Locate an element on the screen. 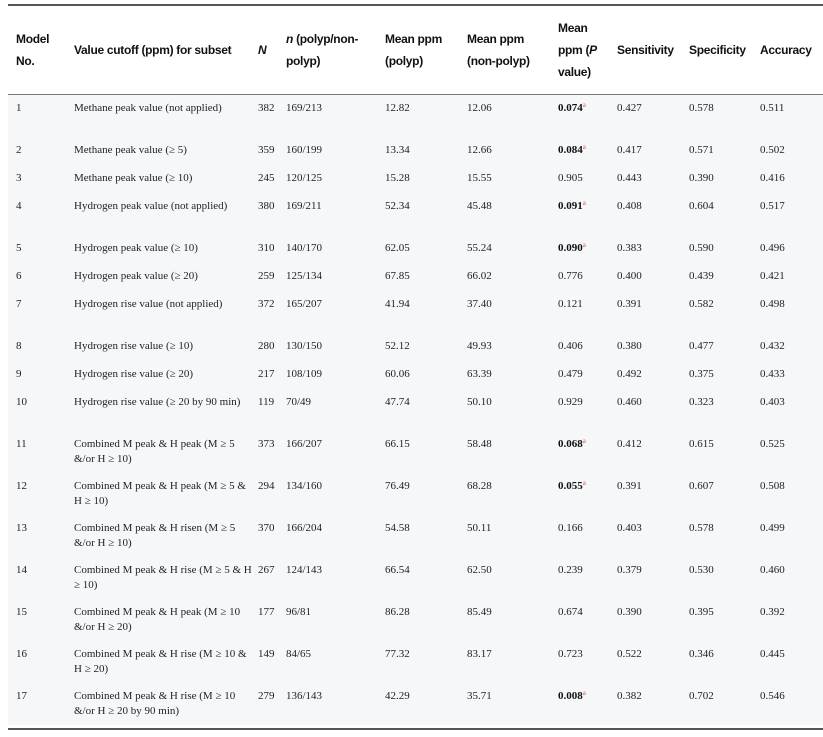 The height and width of the screenshot is (737, 823). cell-mean-polyp: 54.58 is located at coordinates (424, 536).